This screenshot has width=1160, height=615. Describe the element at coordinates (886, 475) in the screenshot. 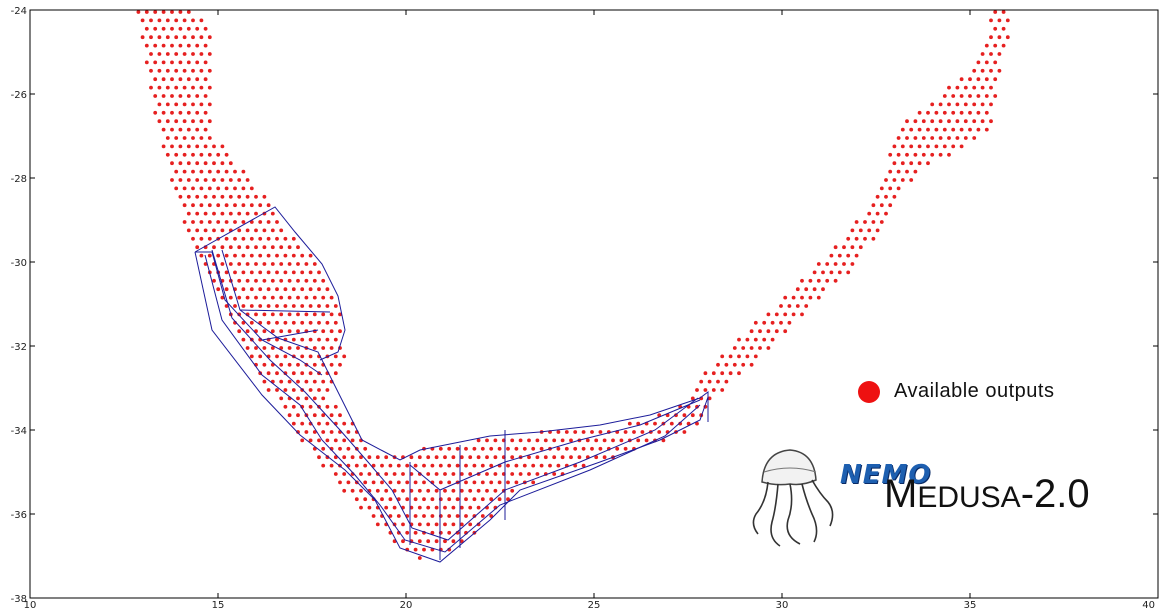

I see `nemo-emblem: NEMO` at that location.